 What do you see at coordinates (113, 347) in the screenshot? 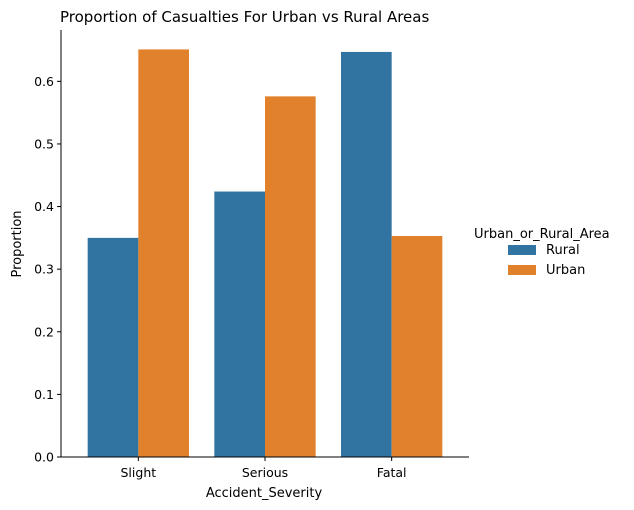
I see `bar-rural-slight` at bounding box center [113, 347].